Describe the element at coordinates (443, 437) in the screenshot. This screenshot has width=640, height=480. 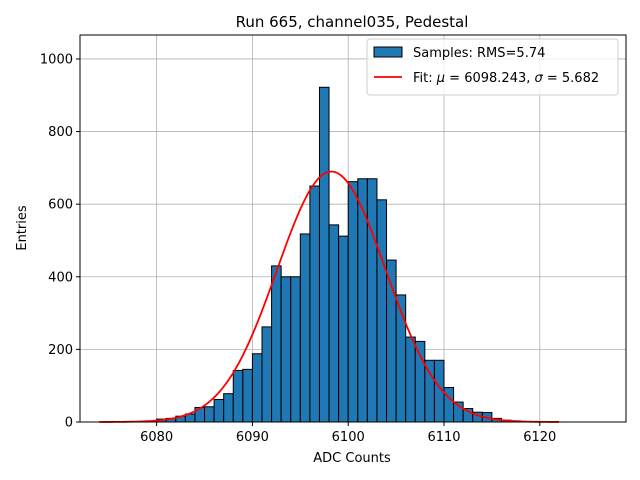
I see `x-tick-label: 6110` at that location.